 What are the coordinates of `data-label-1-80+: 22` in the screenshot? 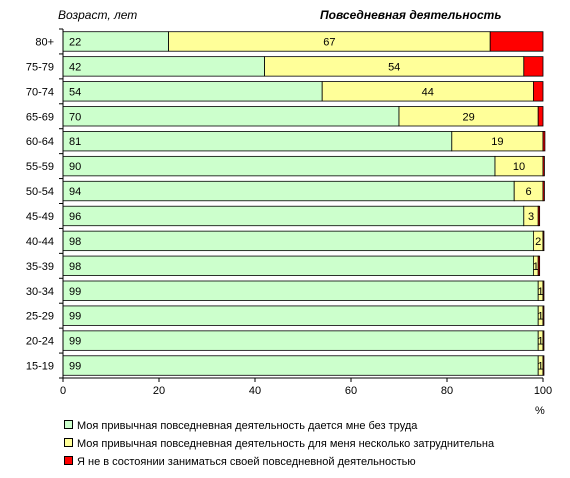 It's located at (75, 42).